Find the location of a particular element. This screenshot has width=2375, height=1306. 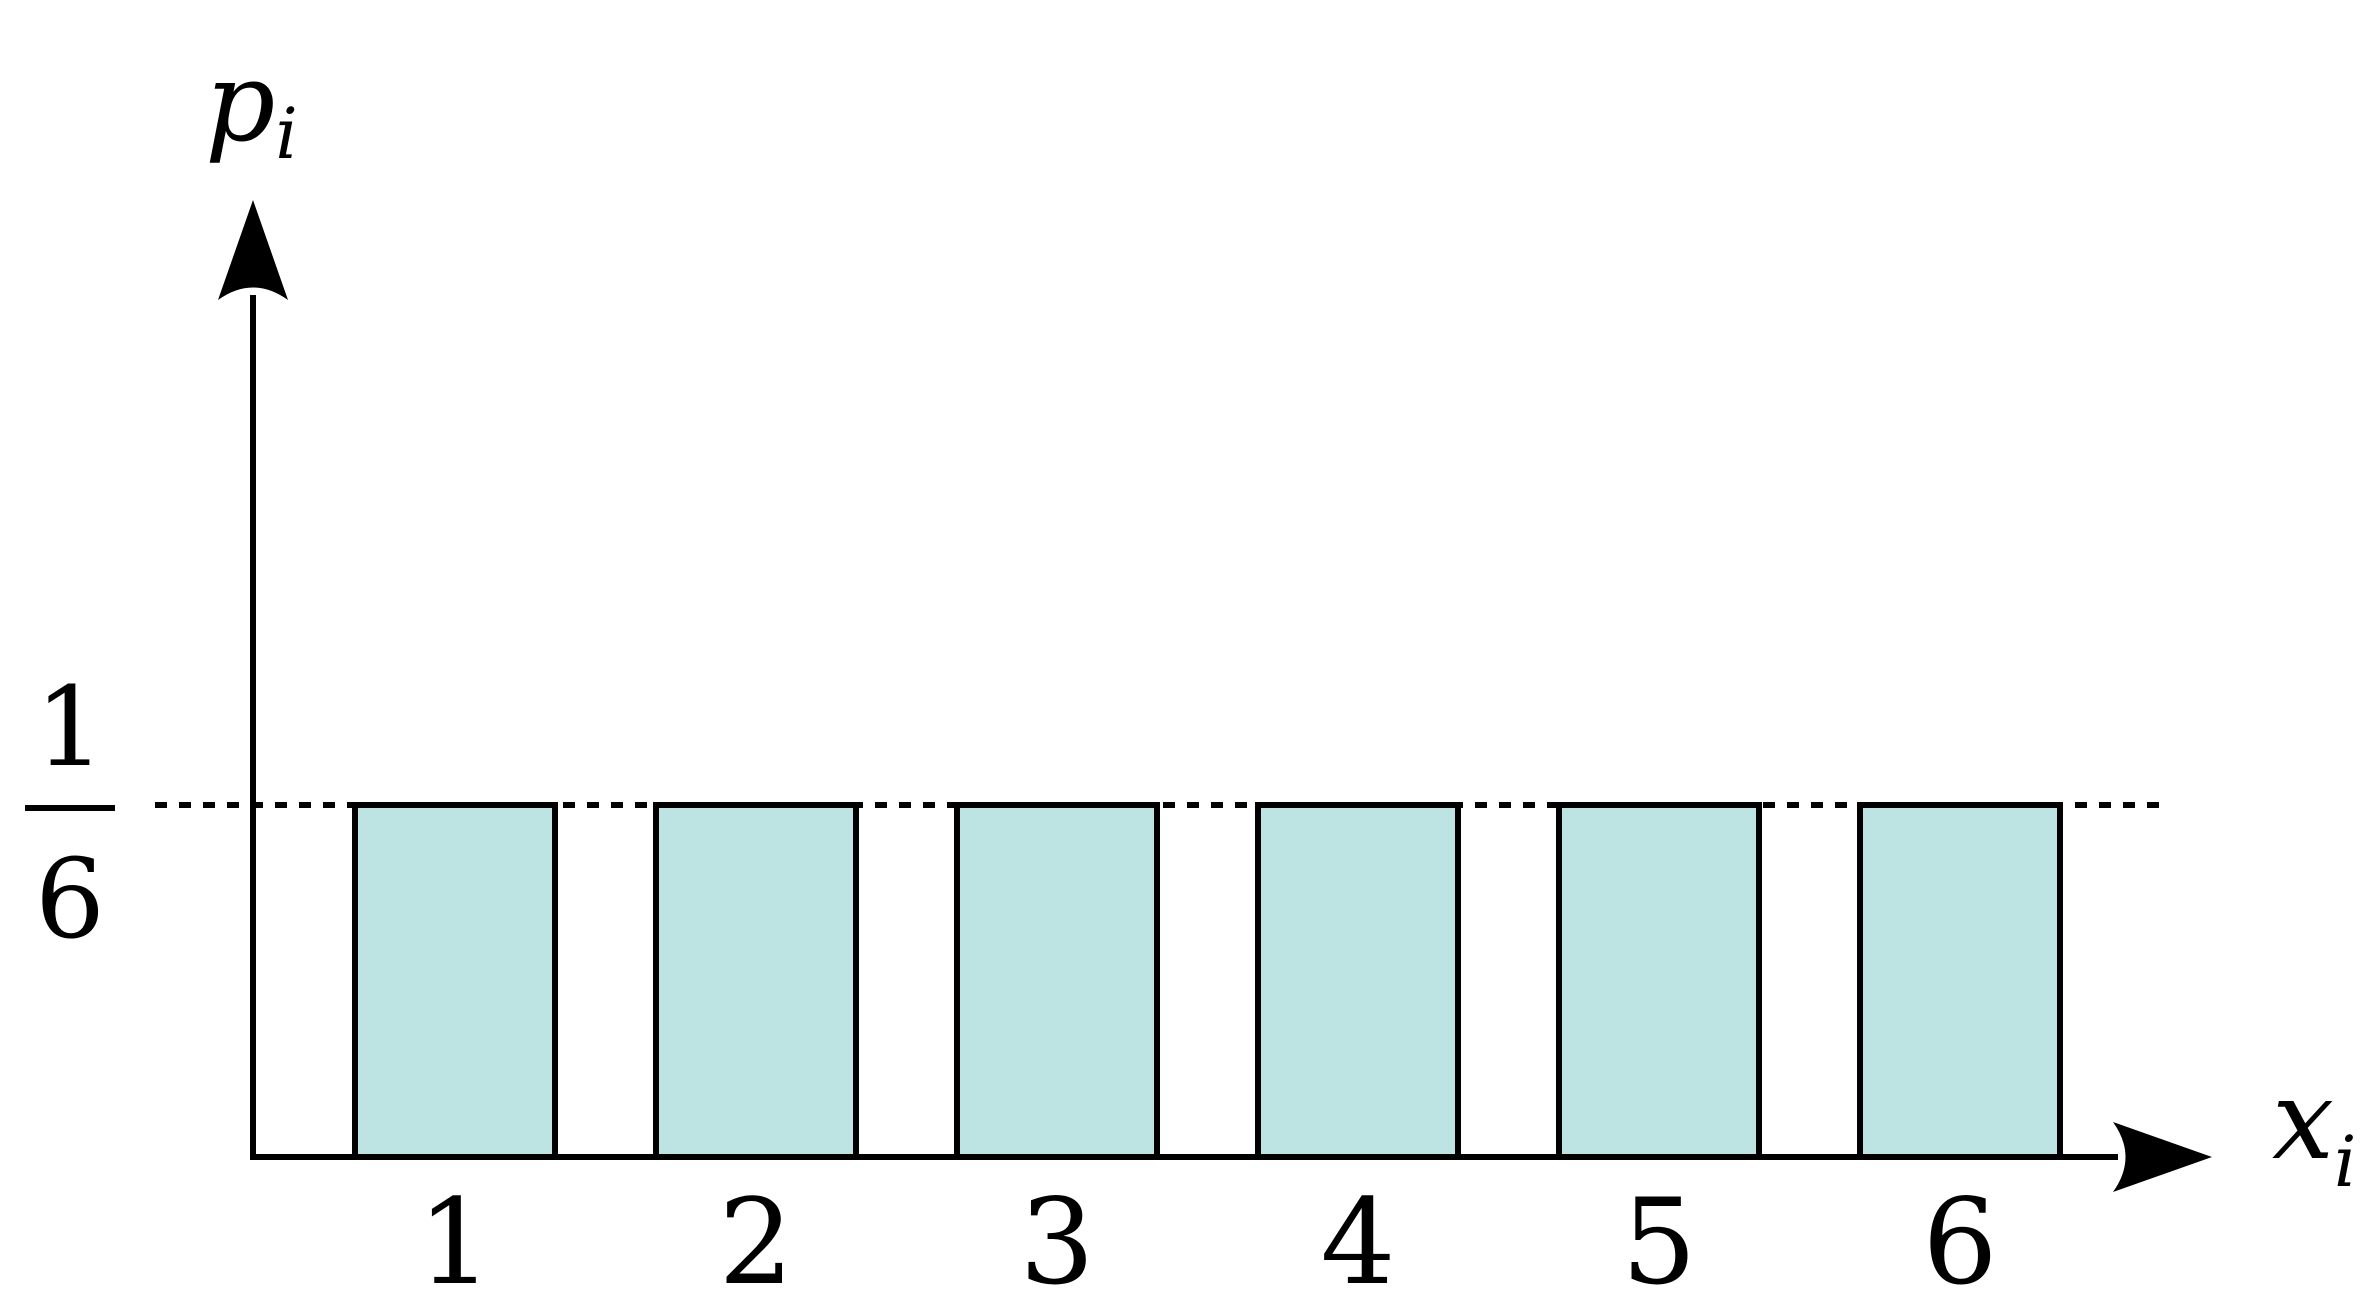

y-axis-arrowhead is located at coordinates (253, 250).